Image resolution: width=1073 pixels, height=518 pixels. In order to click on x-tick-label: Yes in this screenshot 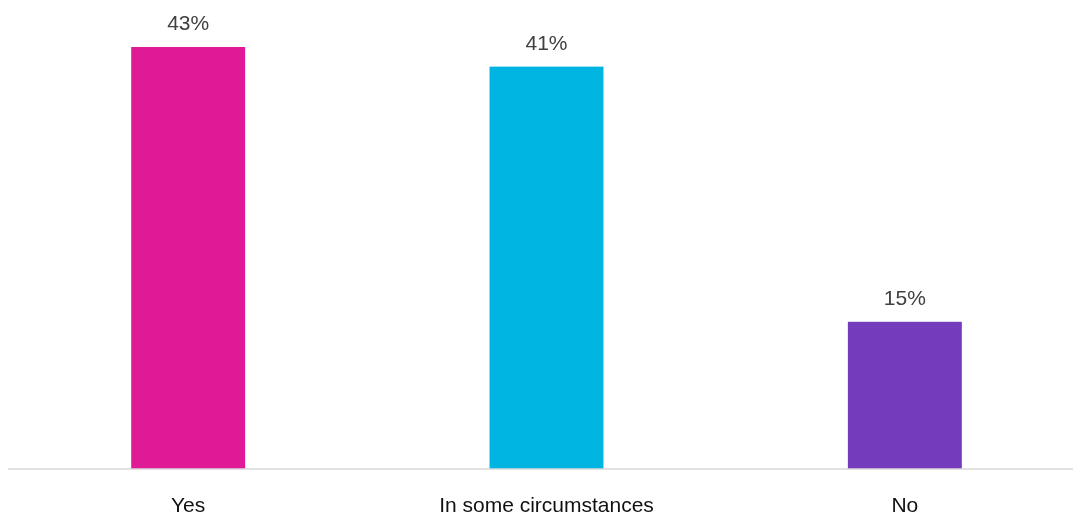, I will do `click(188, 504)`.